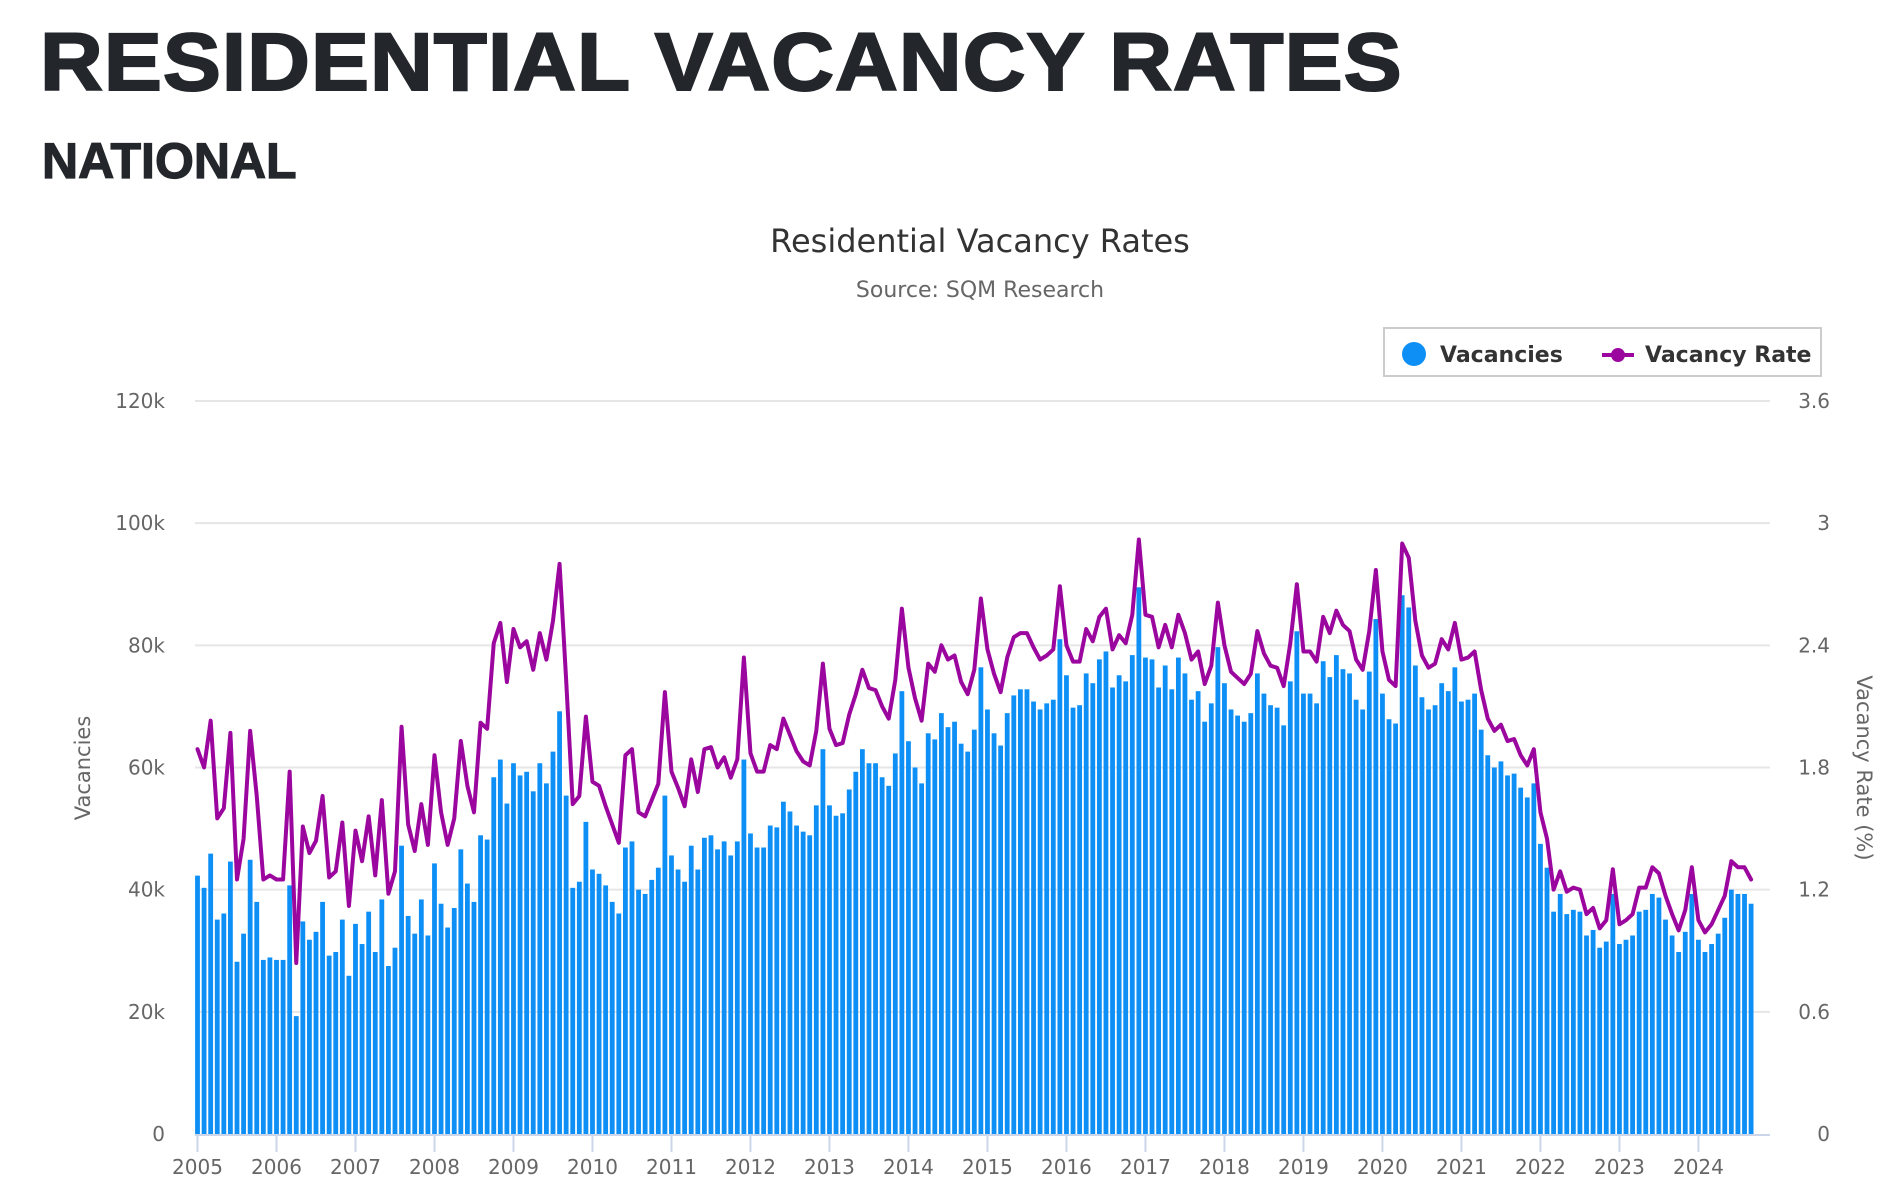 This screenshot has width=1890, height=1182. What do you see at coordinates (908, 1167) in the screenshot?
I see `x-tick-label: 2014` at bounding box center [908, 1167].